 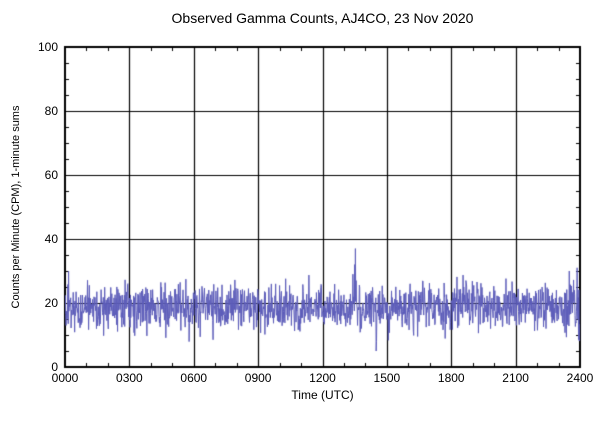 What do you see at coordinates (16, 207) in the screenshot?
I see `y-axis-label: Counts per Minute (CPM), 1-minute sums` at bounding box center [16, 207].